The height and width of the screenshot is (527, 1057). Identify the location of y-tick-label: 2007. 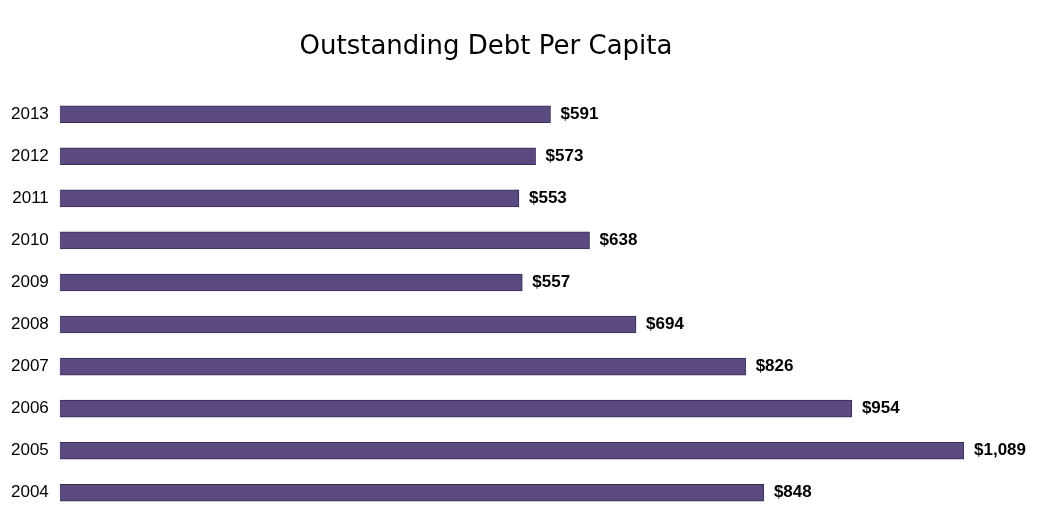
(29, 366).